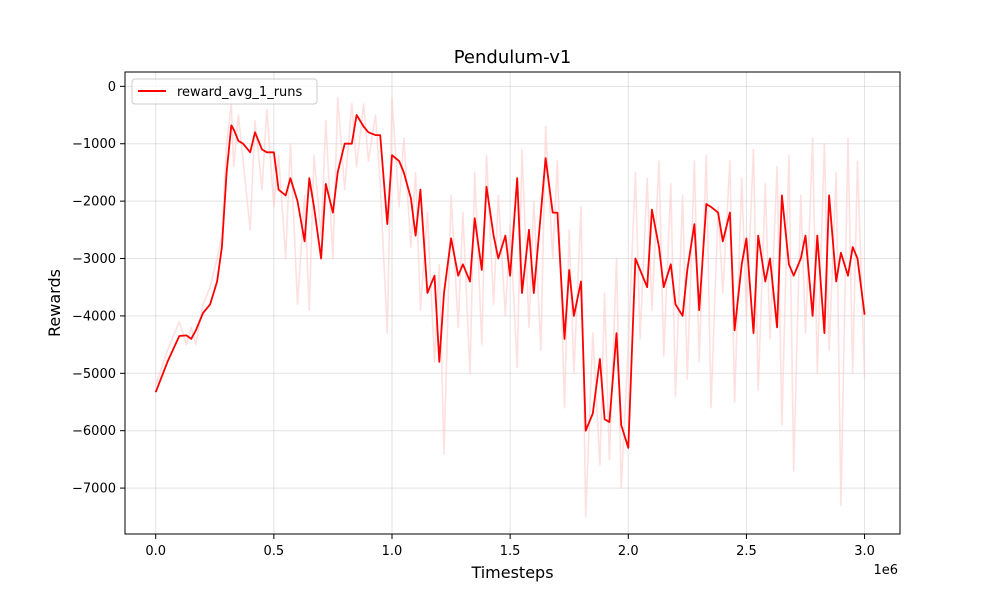 The height and width of the screenshot is (600, 1000). I want to click on x-tick-label: 0.0, so click(155, 551).